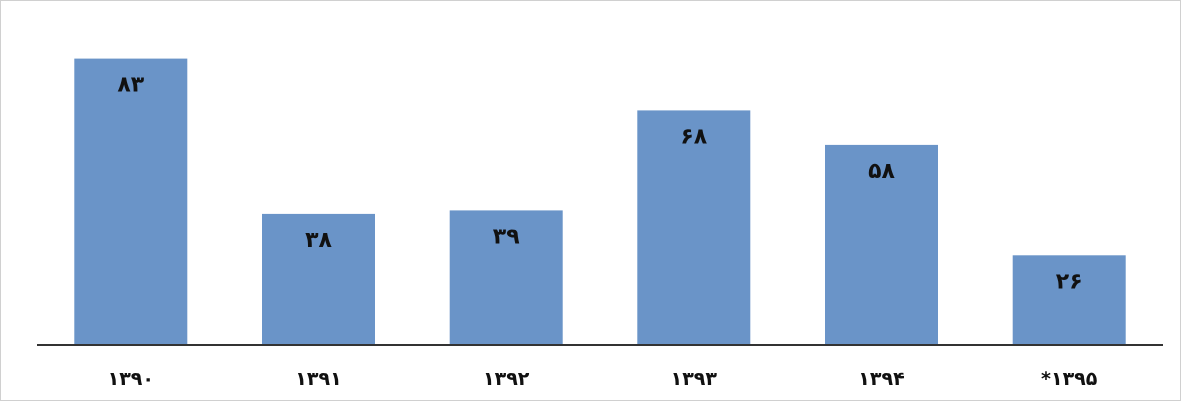  What do you see at coordinates (506, 379) in the screenshot?
I see `x-tick-label-2: ۱۳۹۲` at bounding box center [506, 379].